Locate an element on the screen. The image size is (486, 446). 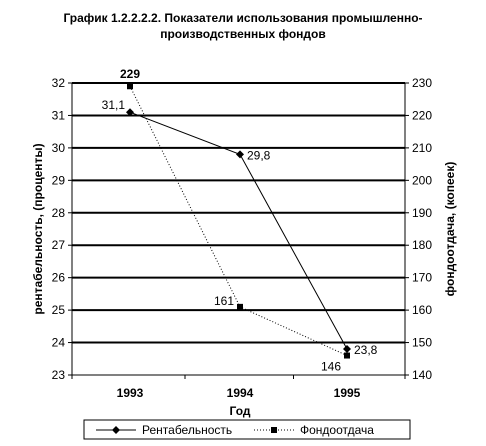
y-right-tick-label: 180 is located at coordinates (422, 245).